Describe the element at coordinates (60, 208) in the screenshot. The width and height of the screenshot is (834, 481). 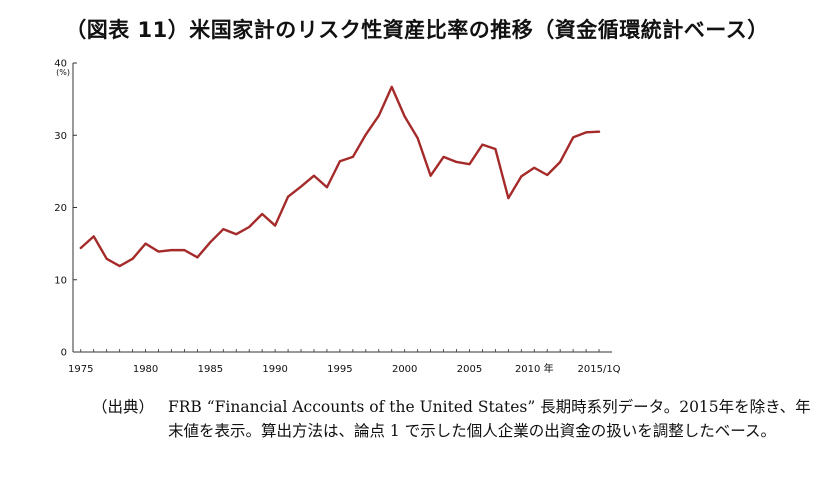
I see `y-tick-label: 20` at that location.